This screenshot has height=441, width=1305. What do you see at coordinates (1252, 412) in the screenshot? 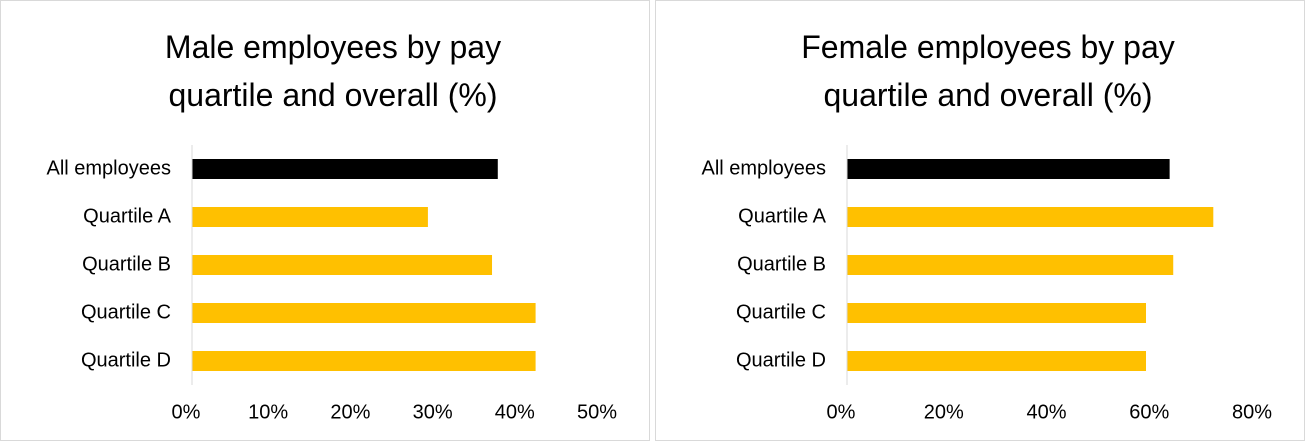
I see `x-tick-label: 80%` at bounding box center [1252, 412].